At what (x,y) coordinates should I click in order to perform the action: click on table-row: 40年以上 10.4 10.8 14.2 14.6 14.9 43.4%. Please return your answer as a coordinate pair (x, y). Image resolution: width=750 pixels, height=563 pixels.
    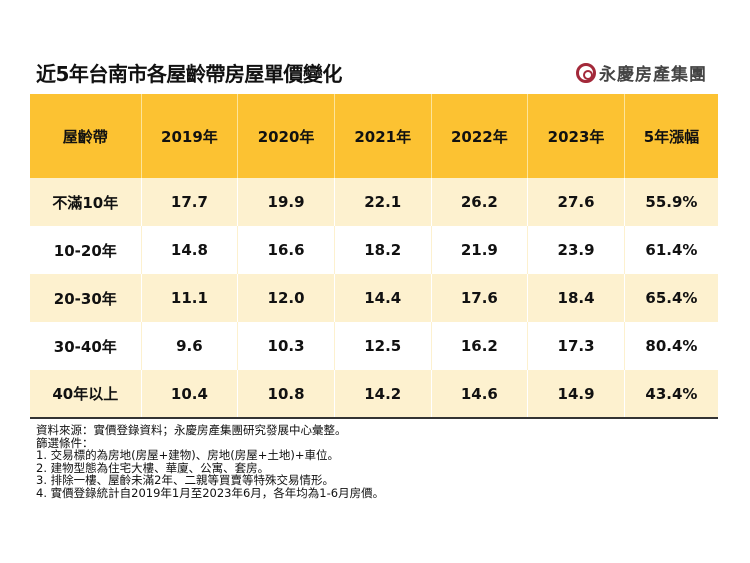
    Looking at the image, I should click on (374, 394).